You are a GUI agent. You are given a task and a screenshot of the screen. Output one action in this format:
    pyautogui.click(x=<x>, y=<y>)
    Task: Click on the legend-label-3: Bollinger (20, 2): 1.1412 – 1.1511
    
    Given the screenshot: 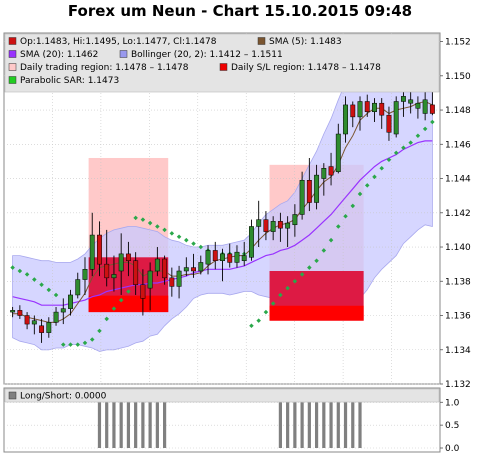 What is the action you would take?
    pyautogui.click(x=207, y=55)
    